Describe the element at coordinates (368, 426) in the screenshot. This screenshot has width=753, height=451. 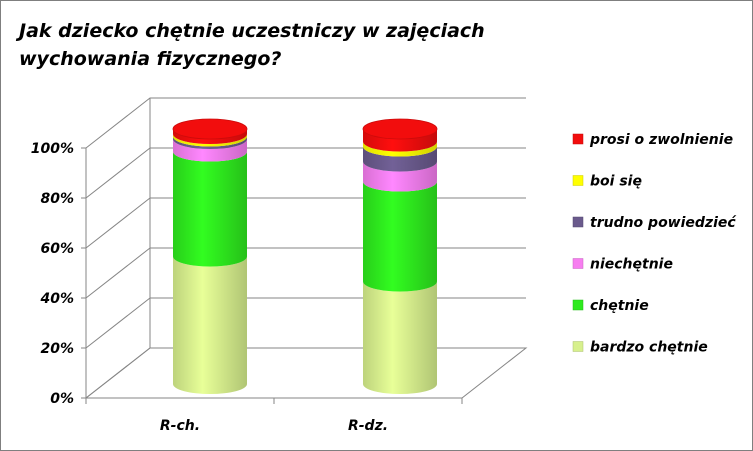
I see `x-tick-label: R-dz.` at that location.